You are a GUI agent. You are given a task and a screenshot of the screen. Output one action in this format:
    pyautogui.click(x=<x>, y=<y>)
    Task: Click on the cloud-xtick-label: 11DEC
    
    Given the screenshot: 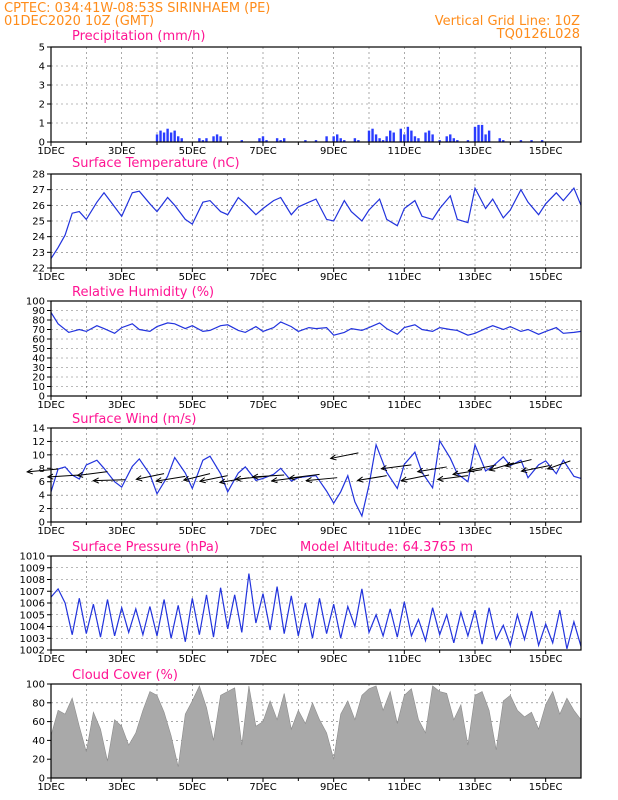 What is the action you would take?
    pyautogui.click(x=404, y=787)
    